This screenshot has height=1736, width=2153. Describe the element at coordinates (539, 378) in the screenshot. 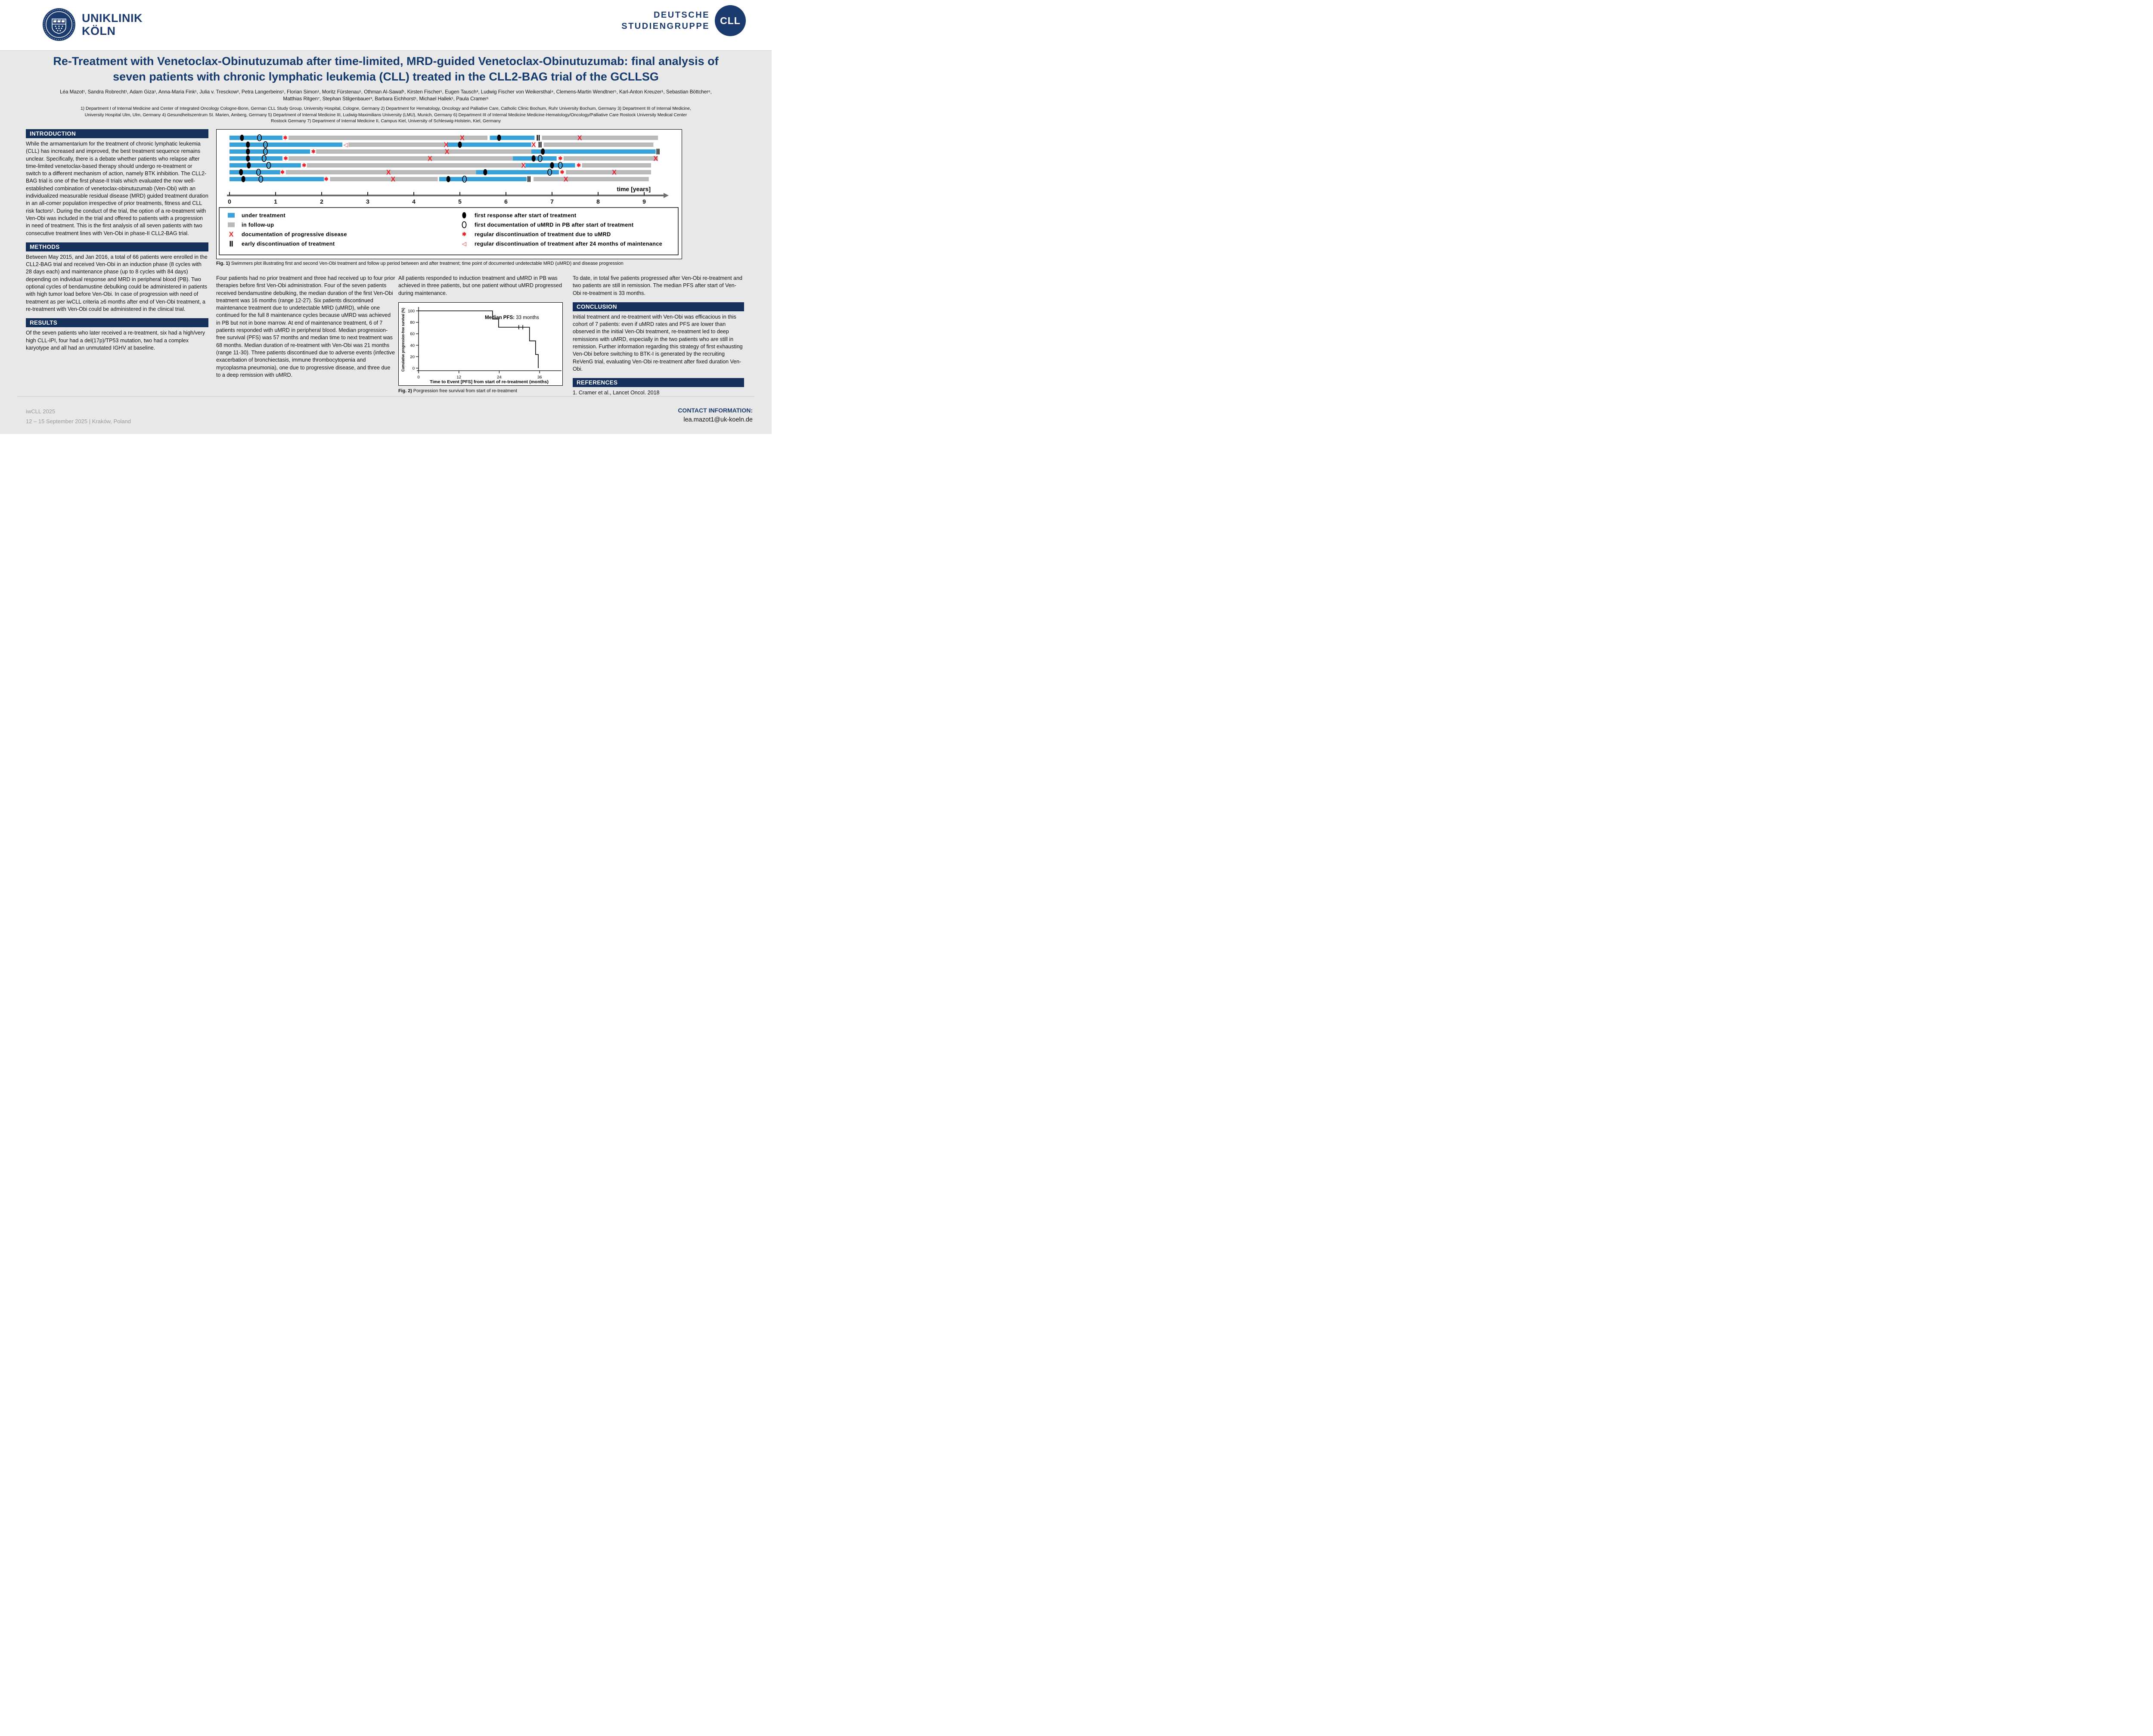

I see `svg-text: 36` at that location.